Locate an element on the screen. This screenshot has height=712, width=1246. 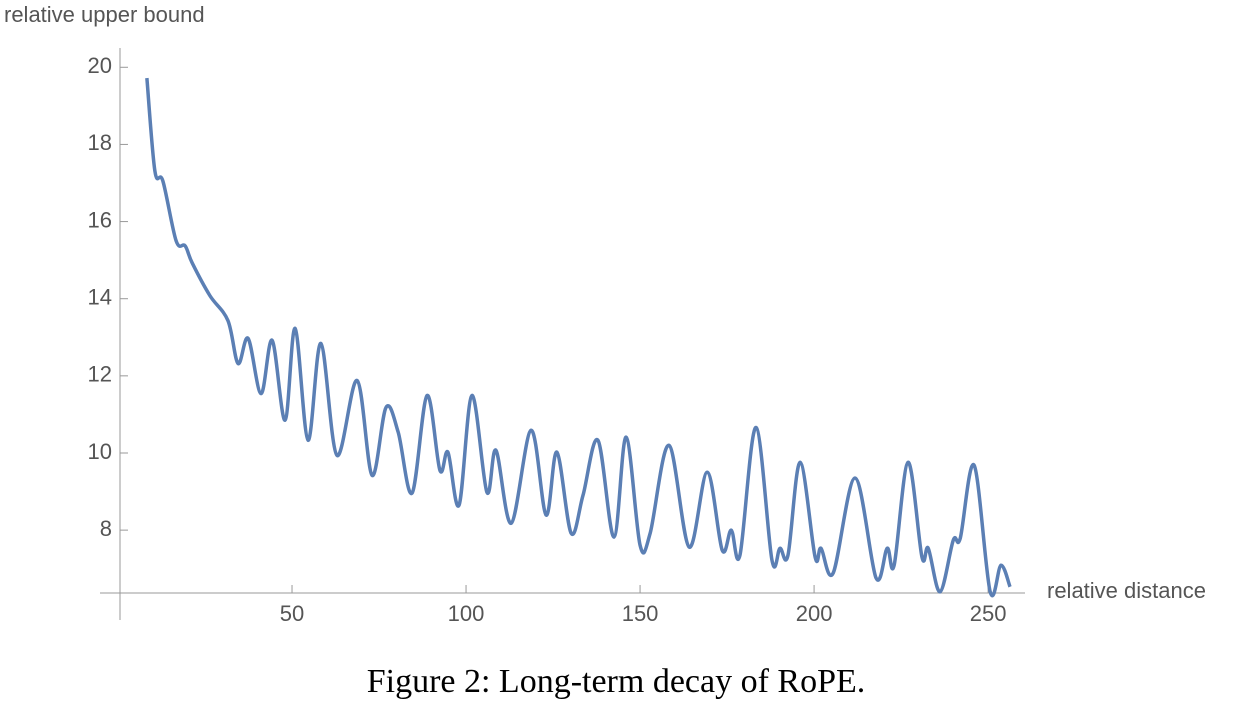
y-tick-label: 10 is located at coordinates (100, 451).